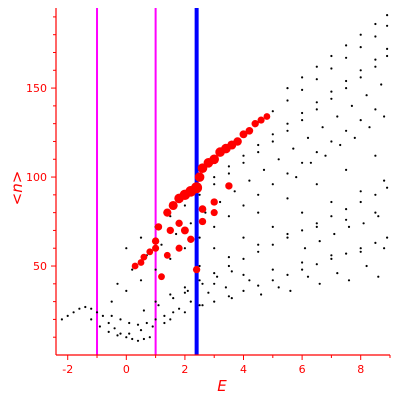 This screenshot has width=400, height=400. I want to click on y-tick-label: 100, so click(36, 177).